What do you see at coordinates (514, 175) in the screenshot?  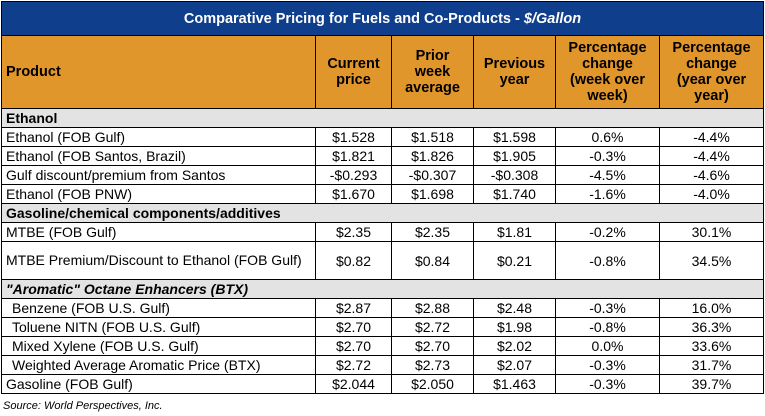 I see `cell-previous: -$0.308` at bounding box center [514, 175].